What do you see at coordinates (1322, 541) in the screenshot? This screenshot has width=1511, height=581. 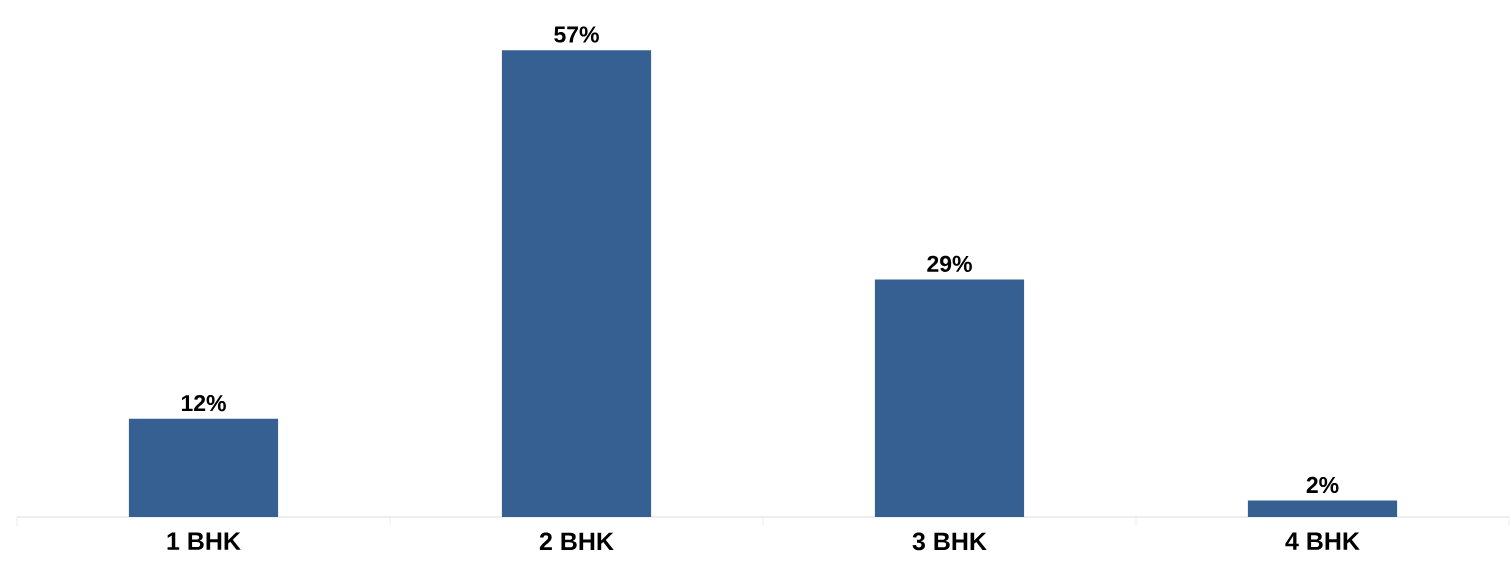 I see `x-tick-label: 4 BHK` at bounding box center [1322, 541].